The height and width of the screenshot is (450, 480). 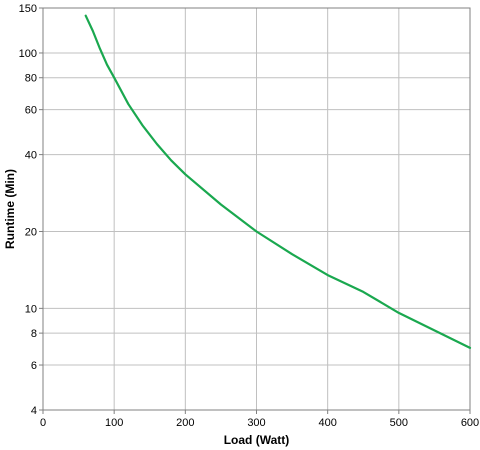 What do you see at coordinates (34, 334) in the screenshot?
I see `y-tick-label: 8` at bounding box center [34, 334].